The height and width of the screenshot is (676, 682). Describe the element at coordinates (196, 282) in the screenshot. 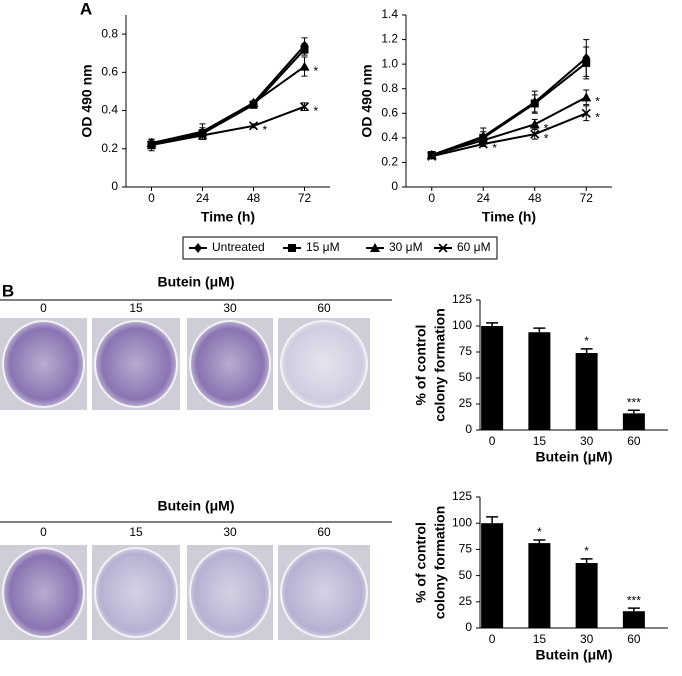

I see `plate-title: Butein (μM)` at that location.